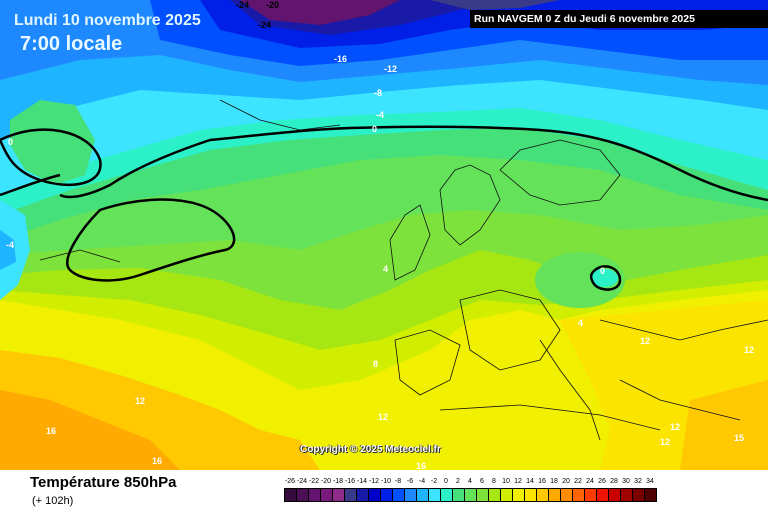 Image resolution: width=768 pixels, height=512 pixels. Describe the element at coordinates (107, 20) in the screenshot. I see `forecast-date: Lundi 10 novembre 2025` at that location.